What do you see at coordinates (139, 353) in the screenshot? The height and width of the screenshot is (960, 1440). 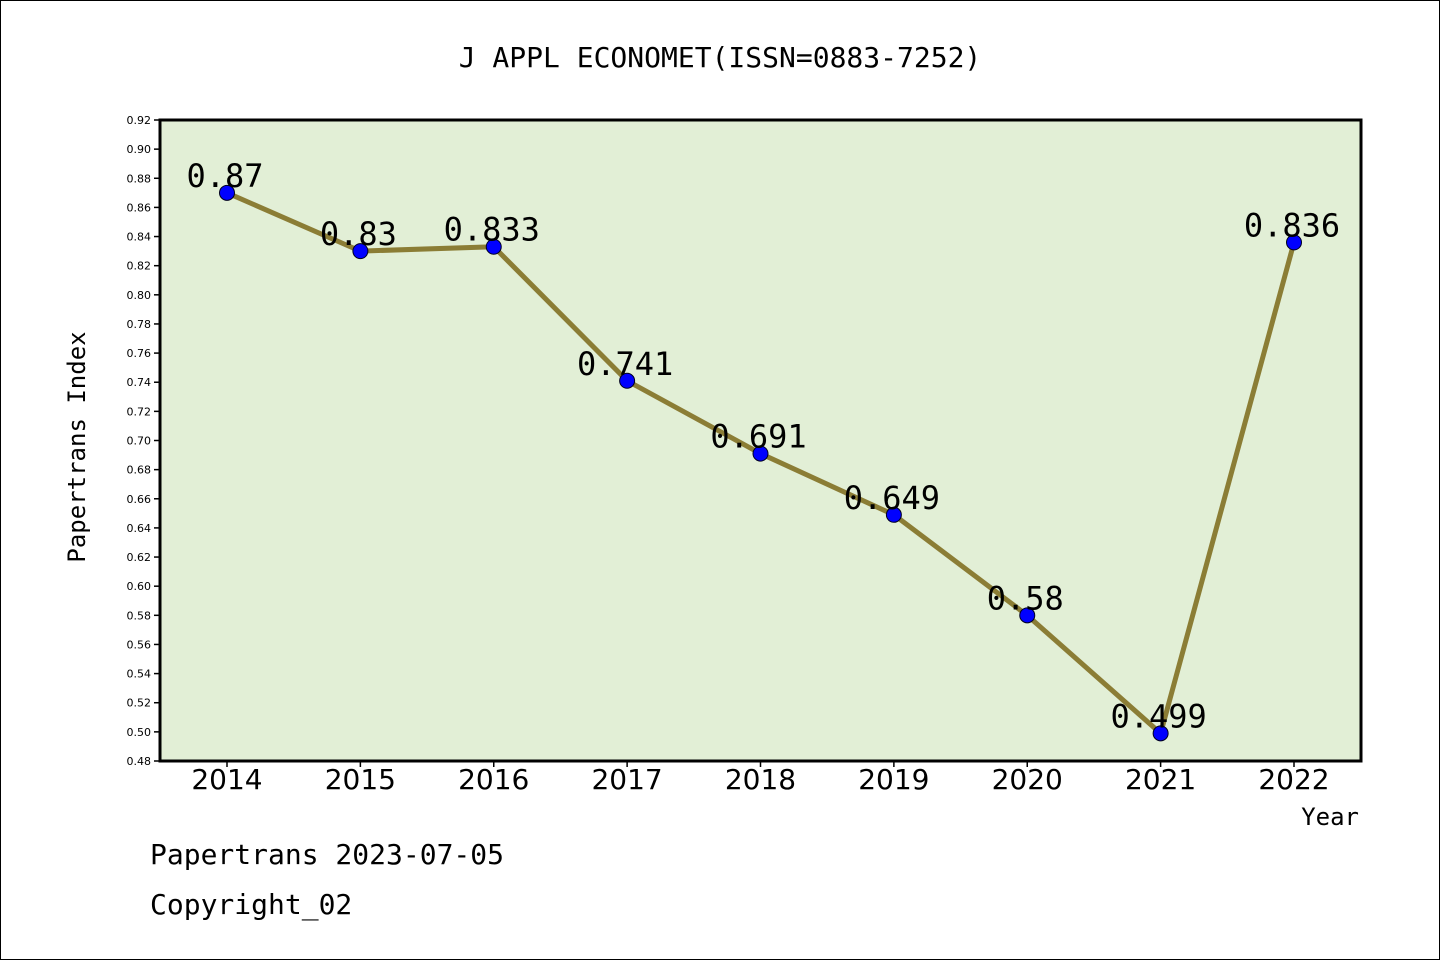 I see `y-tick-label: 0.76` at bounding box center [139, 353].